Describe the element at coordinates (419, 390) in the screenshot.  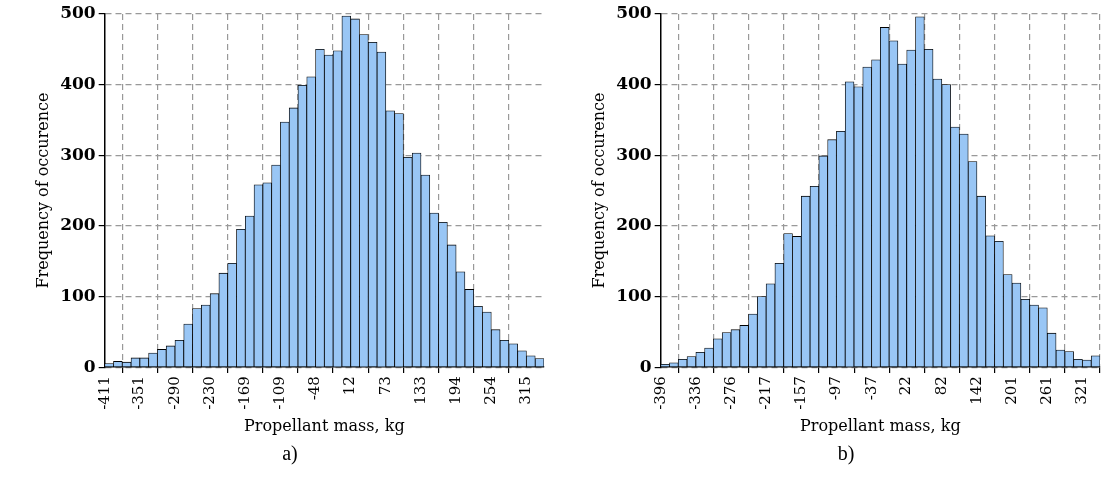
I see `x-tick-label: 133` at that location.